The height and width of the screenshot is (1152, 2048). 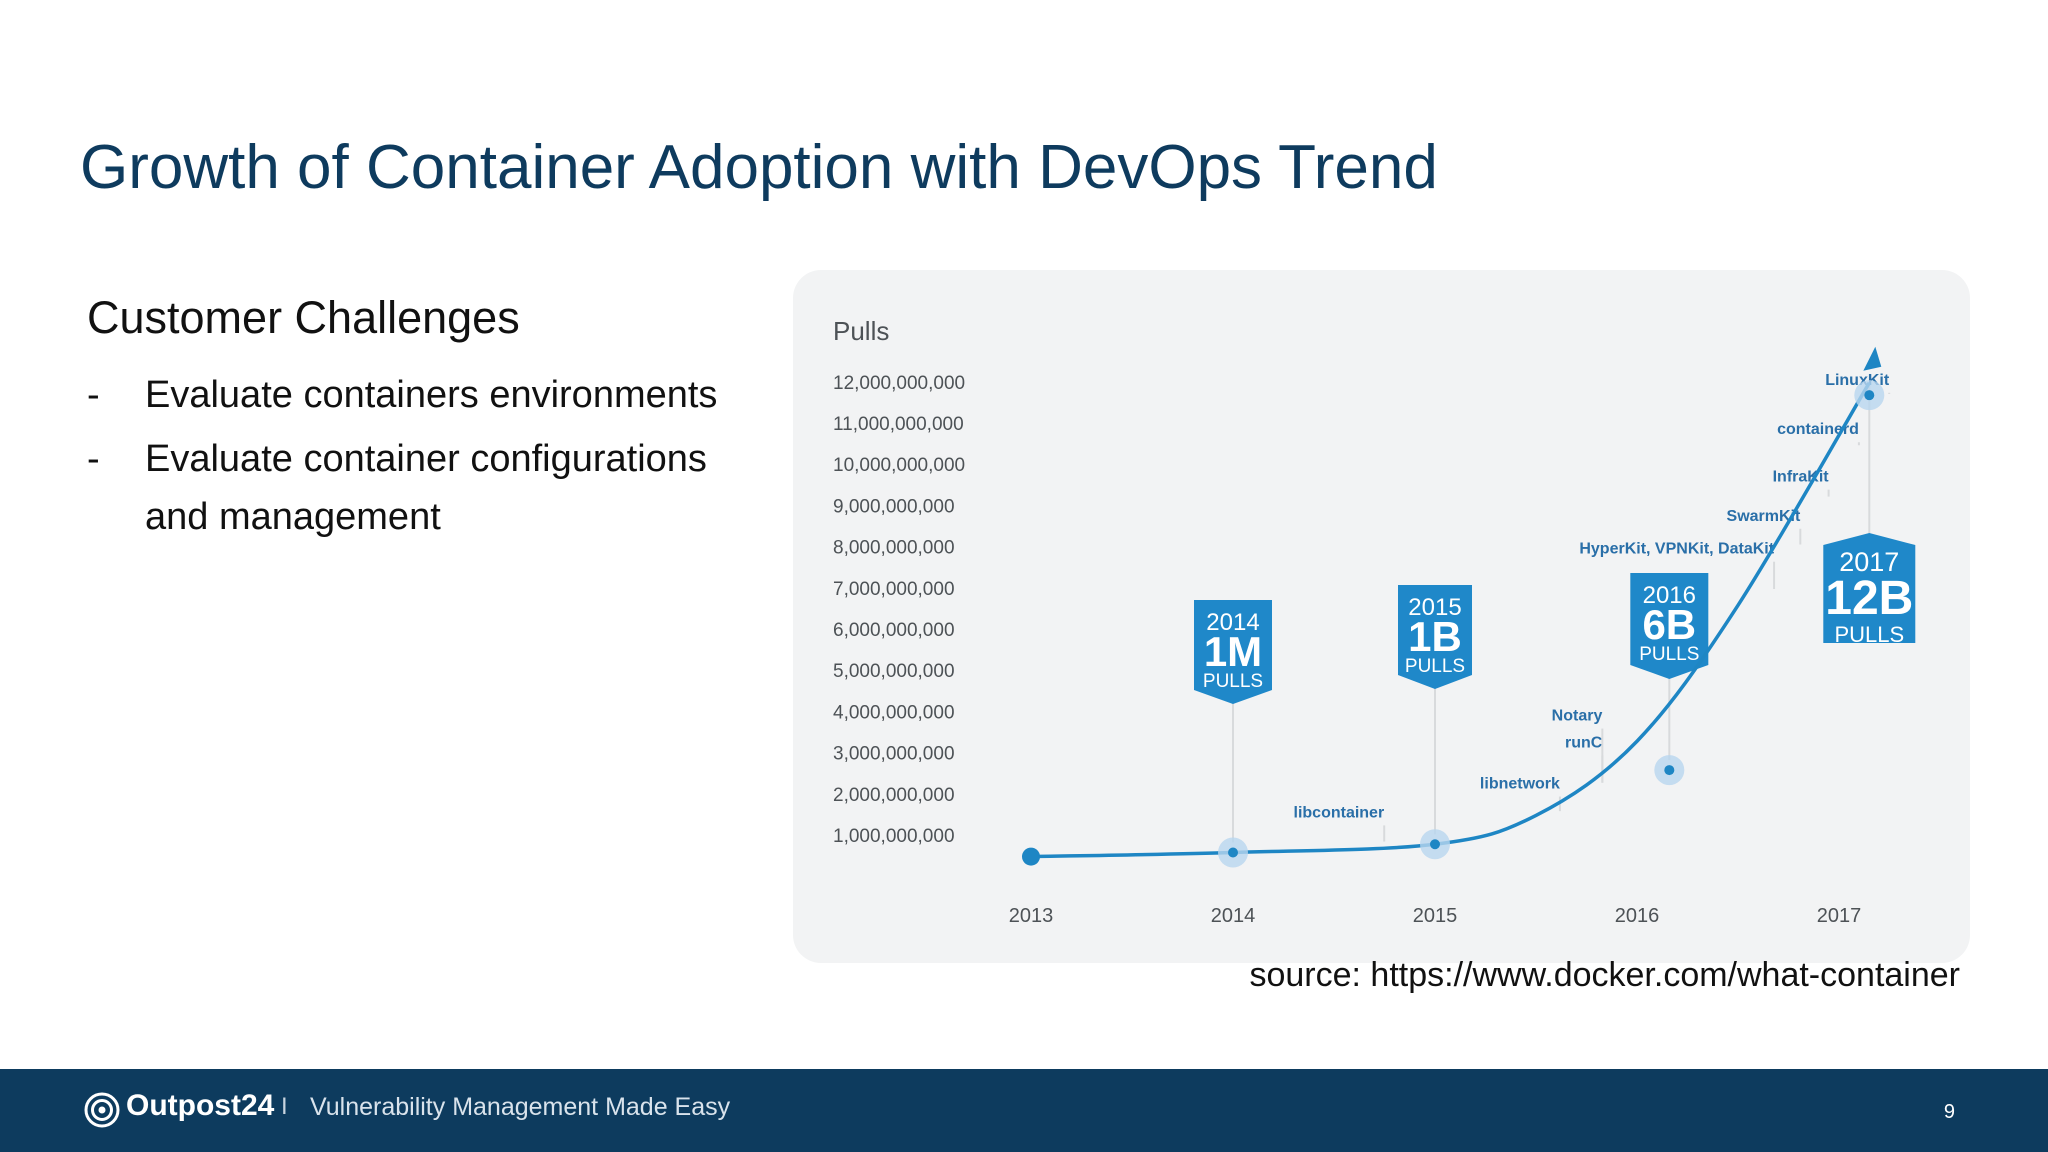 I want to click on x-tick-label: 2013, so click(x=1031, y=916).